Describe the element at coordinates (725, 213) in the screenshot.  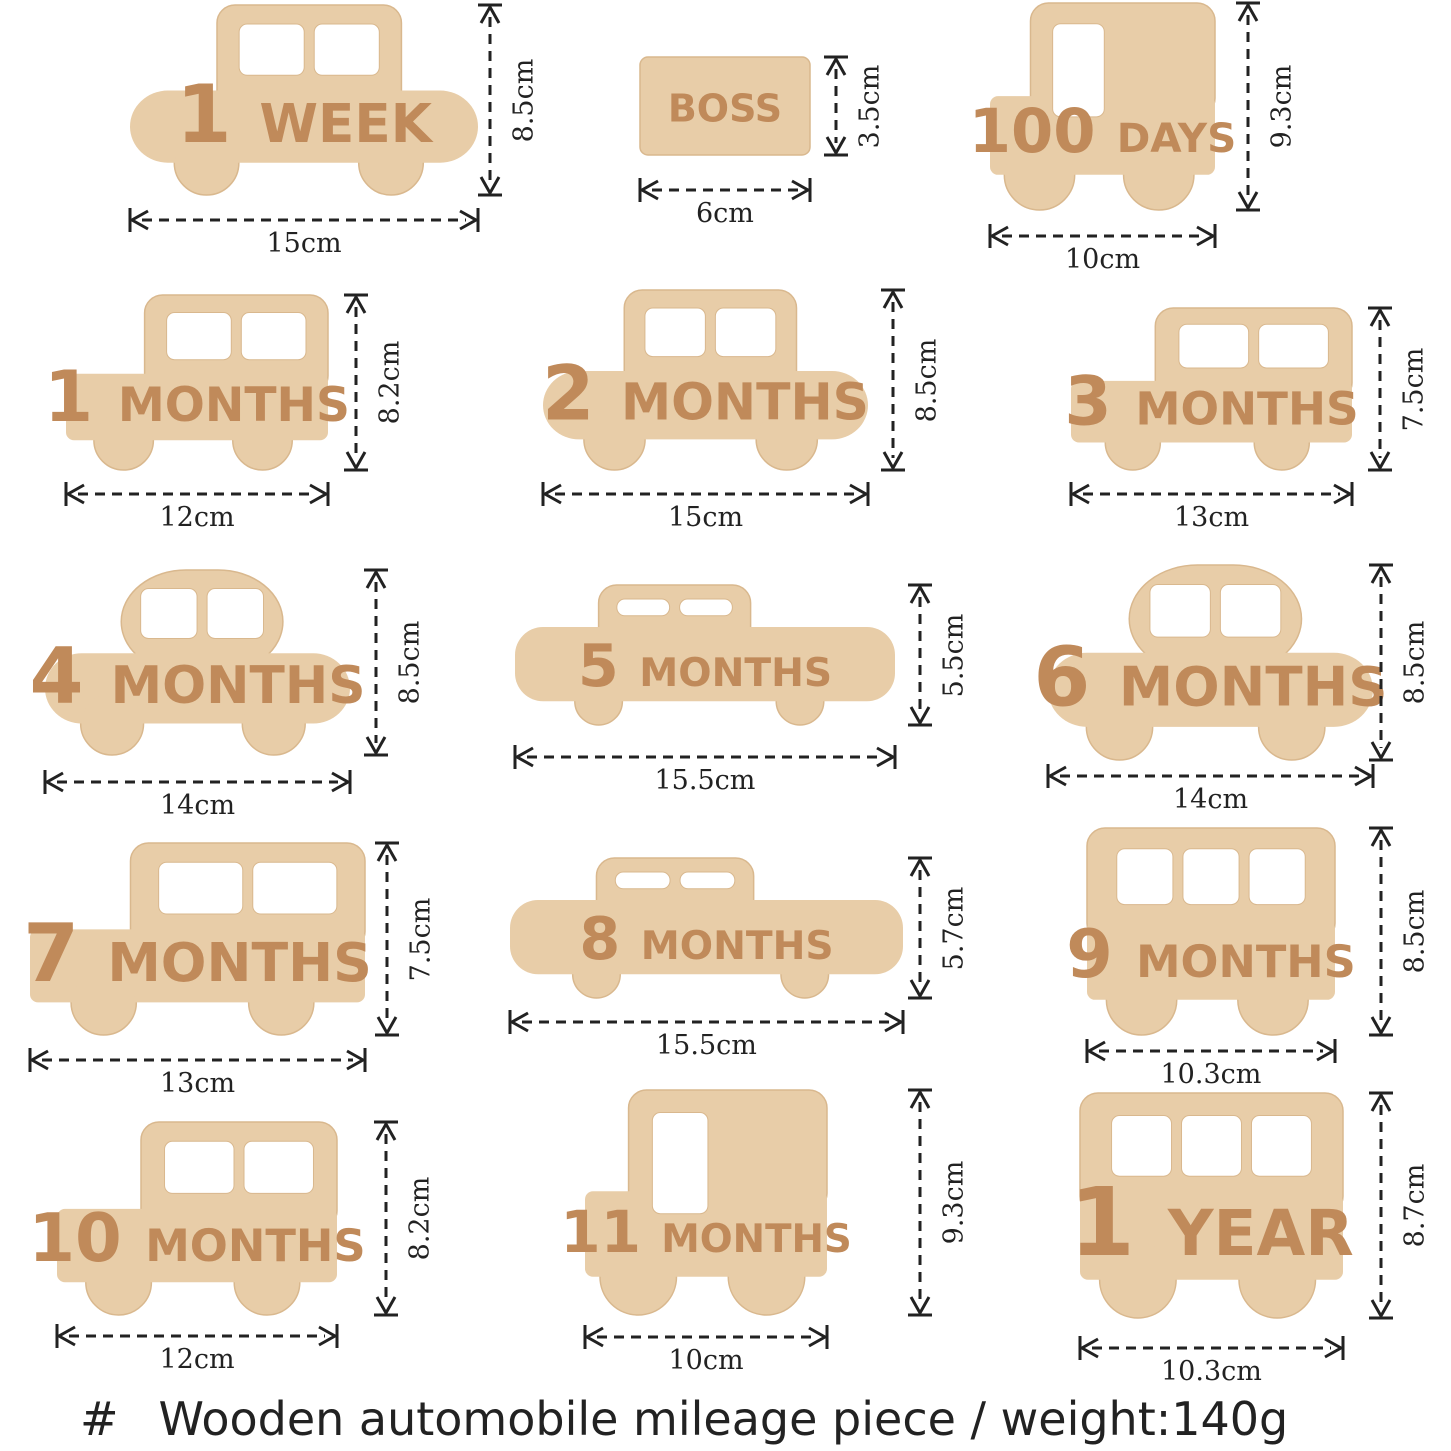
I see `width-label: 6cm` at that location.